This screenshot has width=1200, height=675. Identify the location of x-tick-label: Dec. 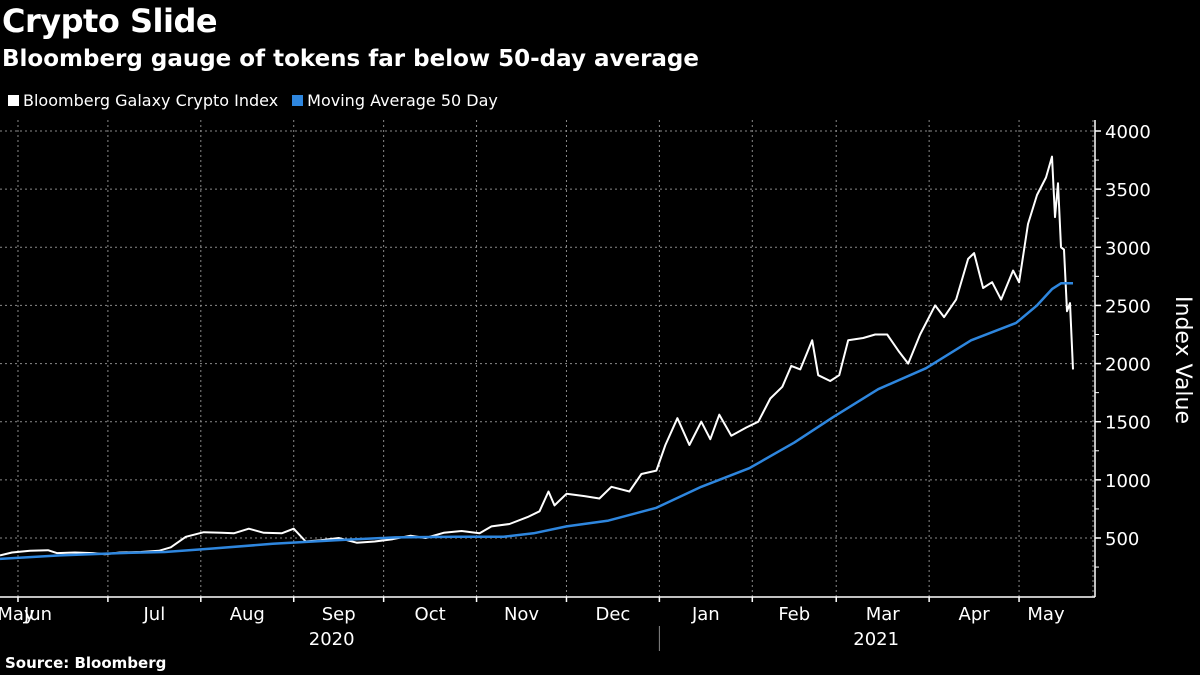
(613, 614).